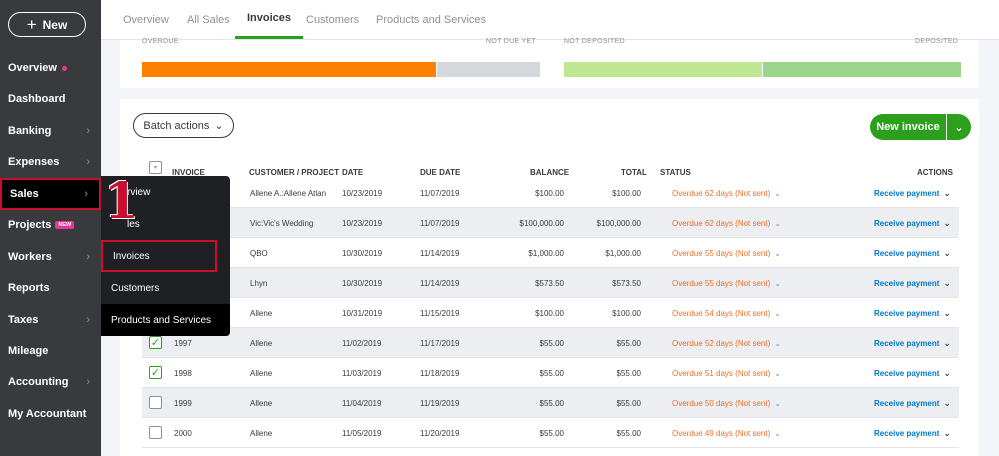 Image resolution: width=999 pixels, height=456 pixels. What do you see at coordinates (55, 24) in the screenshot?
I see `new-button-label: New` at bounding box center [55, 24].